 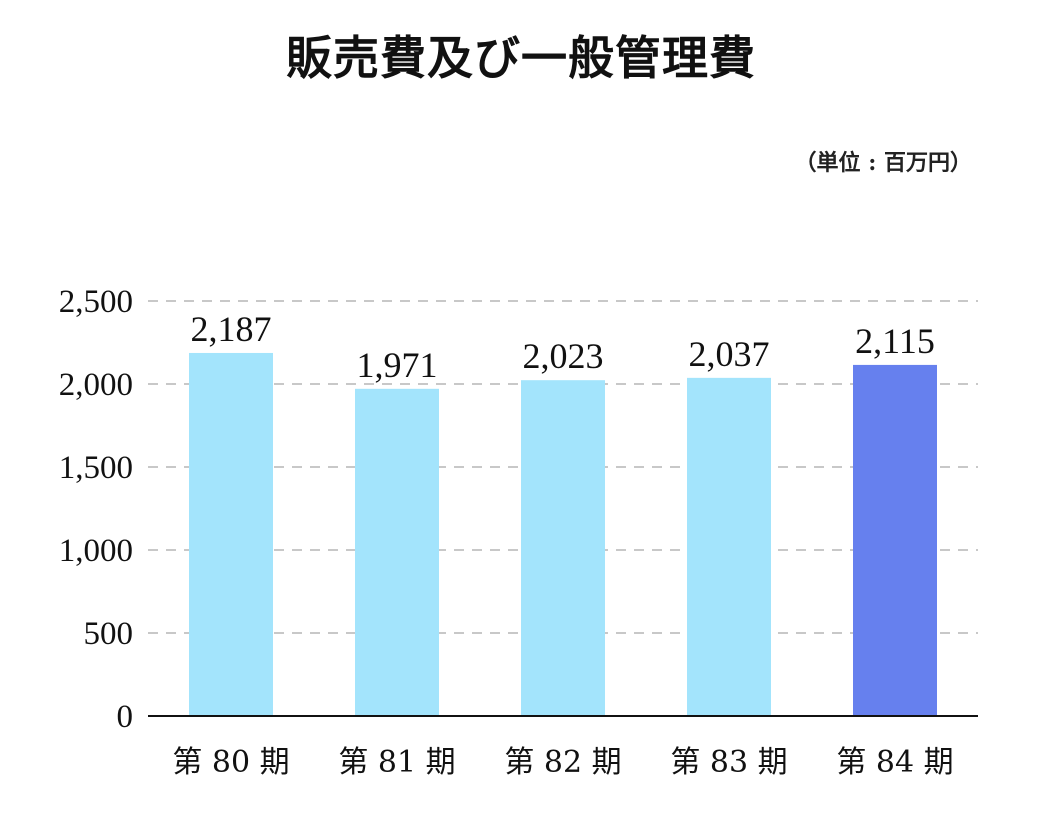 What do you see at coordinates (895, 341) in the screenshot?
I see `bar-value-label: 2,115` at bounding box center [895, 341].